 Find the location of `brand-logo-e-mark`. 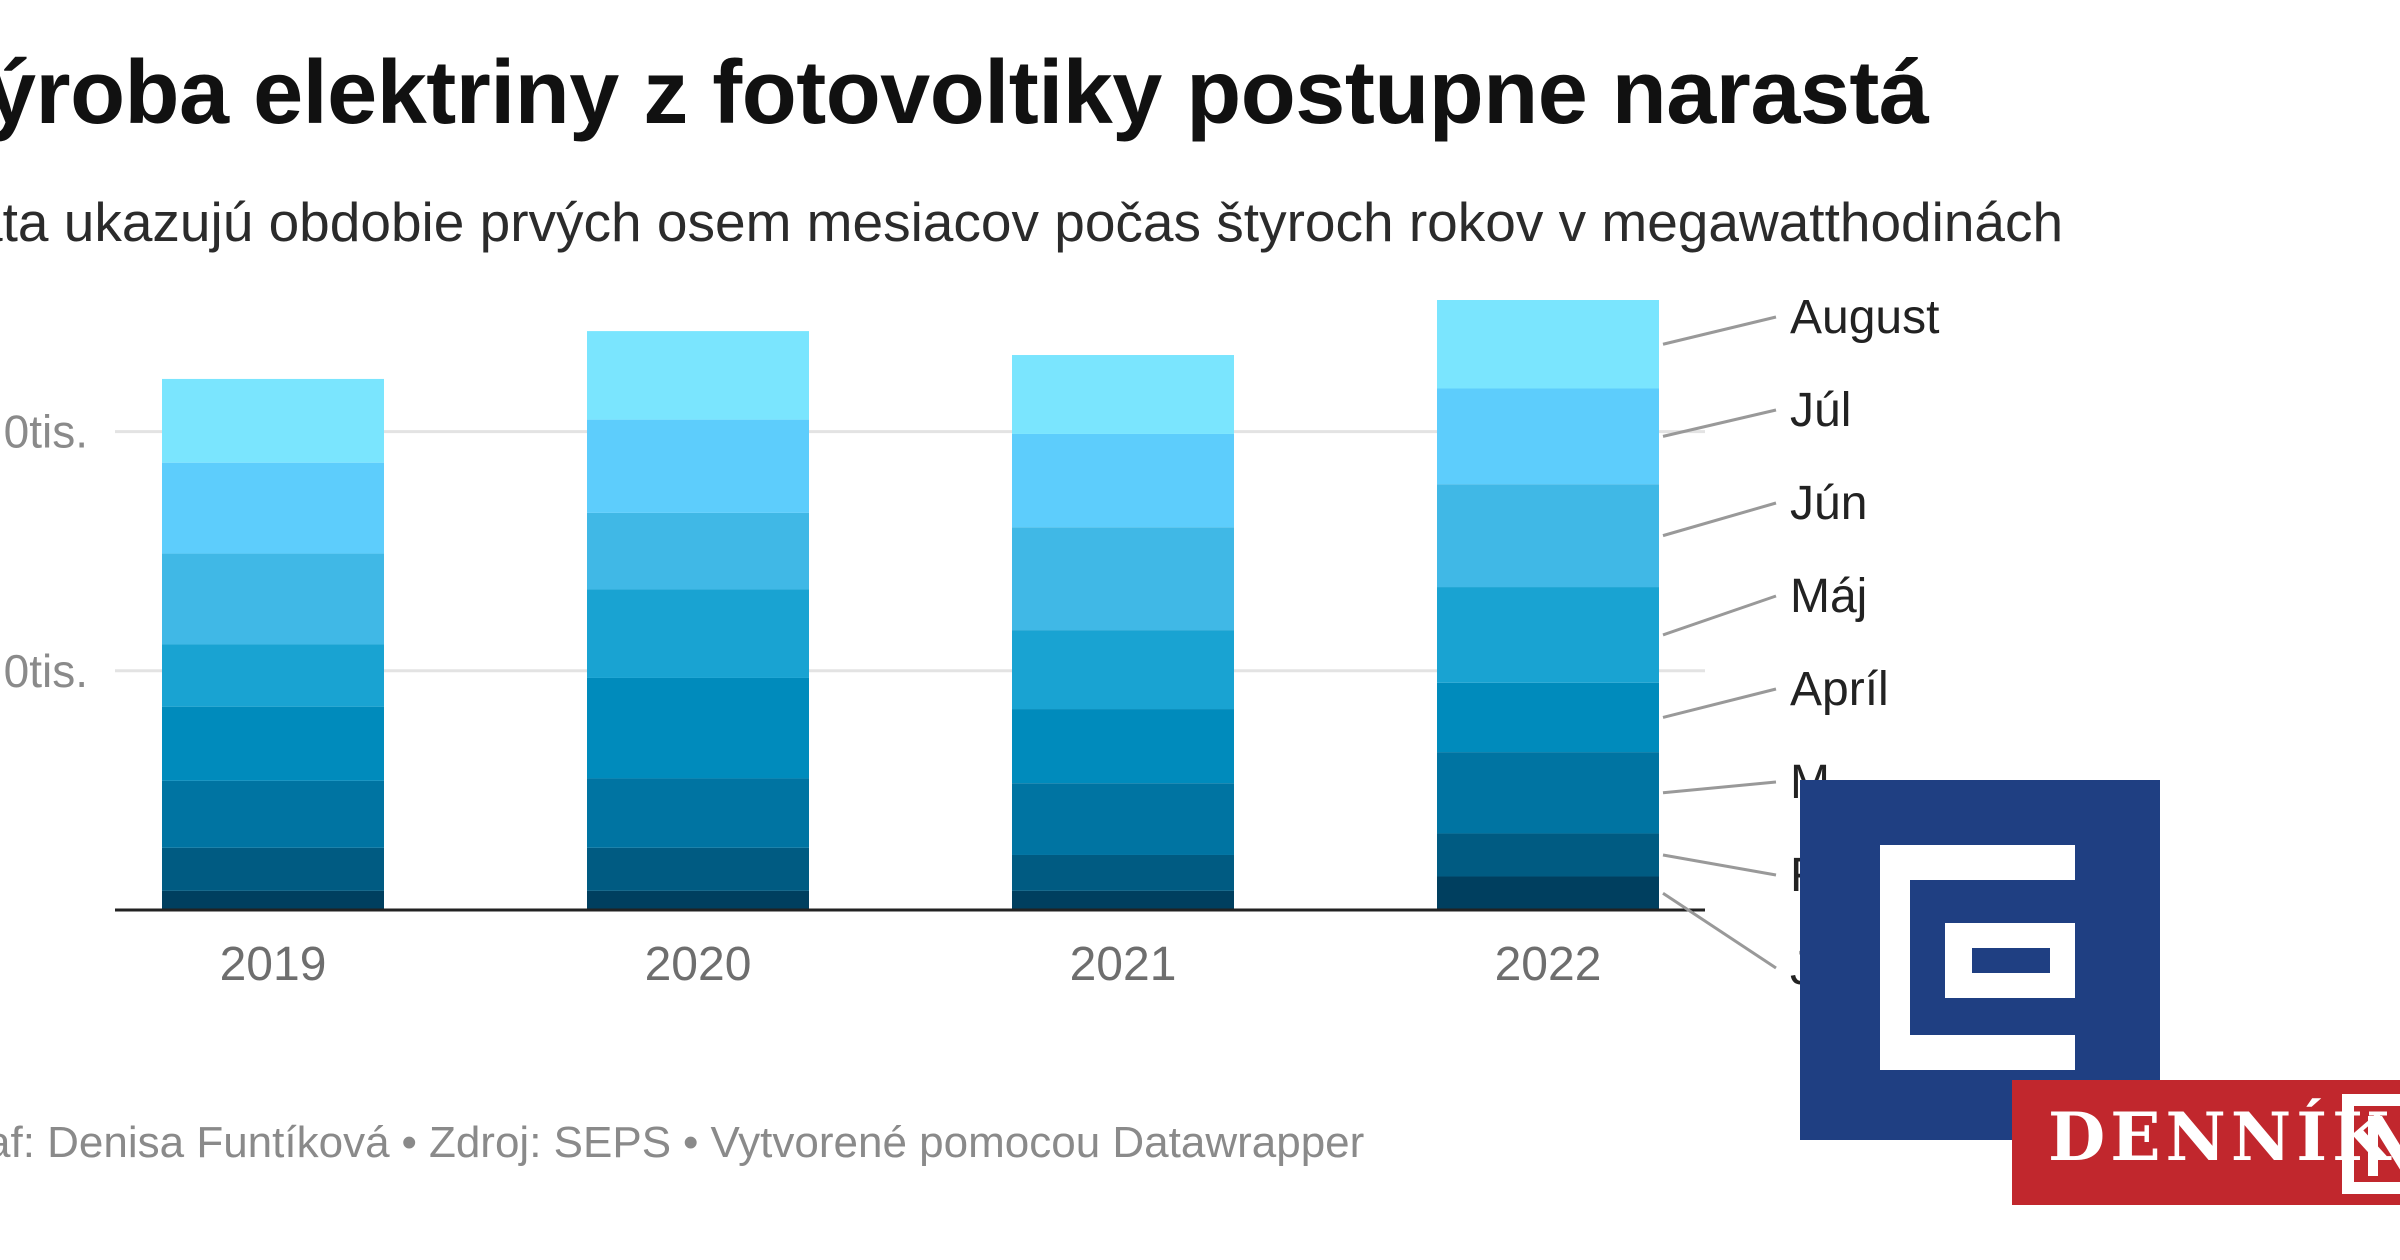

brand-logo-e-mark is located at coordinates (1977, 957).